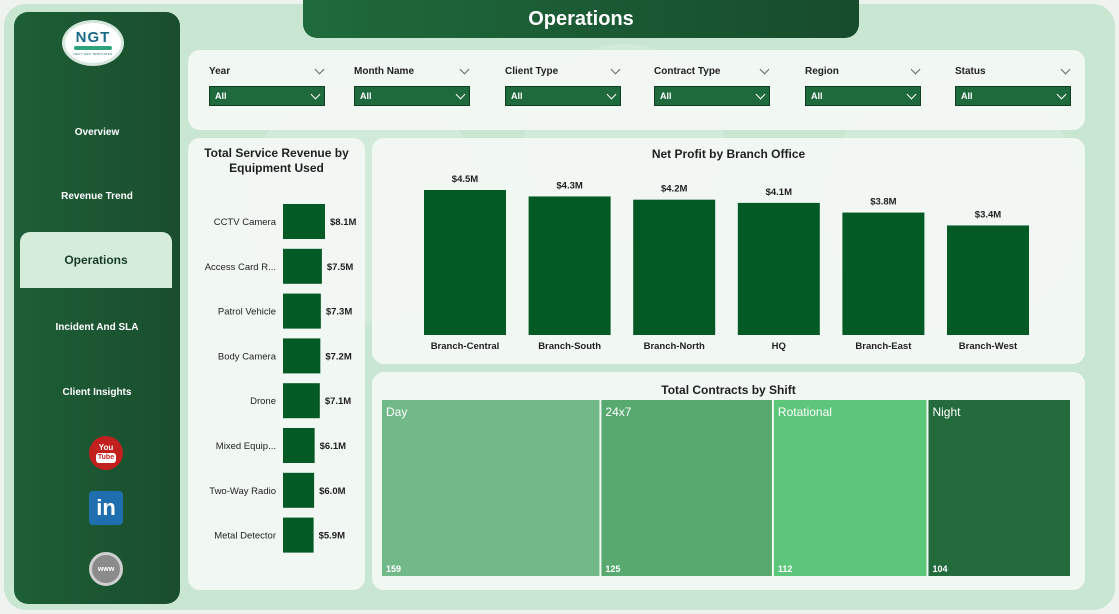 The width and height of the screenshot is (1119, 614). What do you see at coordinates (728, 390) in the screenshot?
I see `contracts-chart-title: Total Contracts by Shift` at bounding box center [728, 390].